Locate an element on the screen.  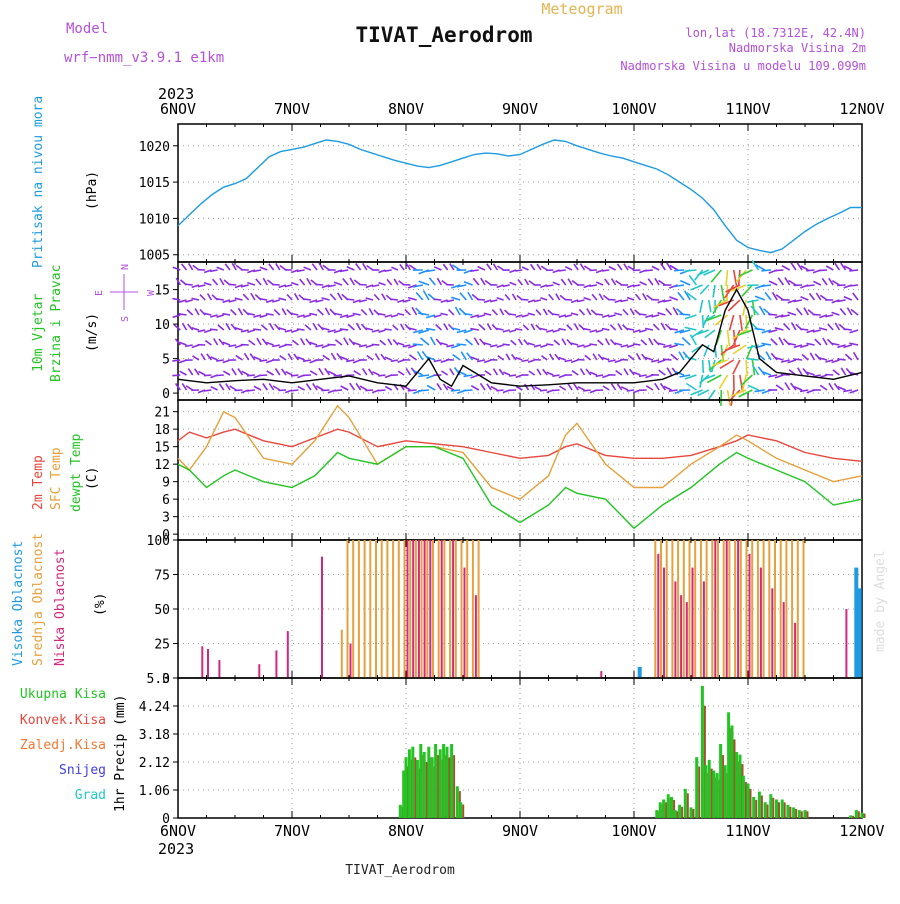
y-tick-label: 18 is located at coordinates (162, 430).